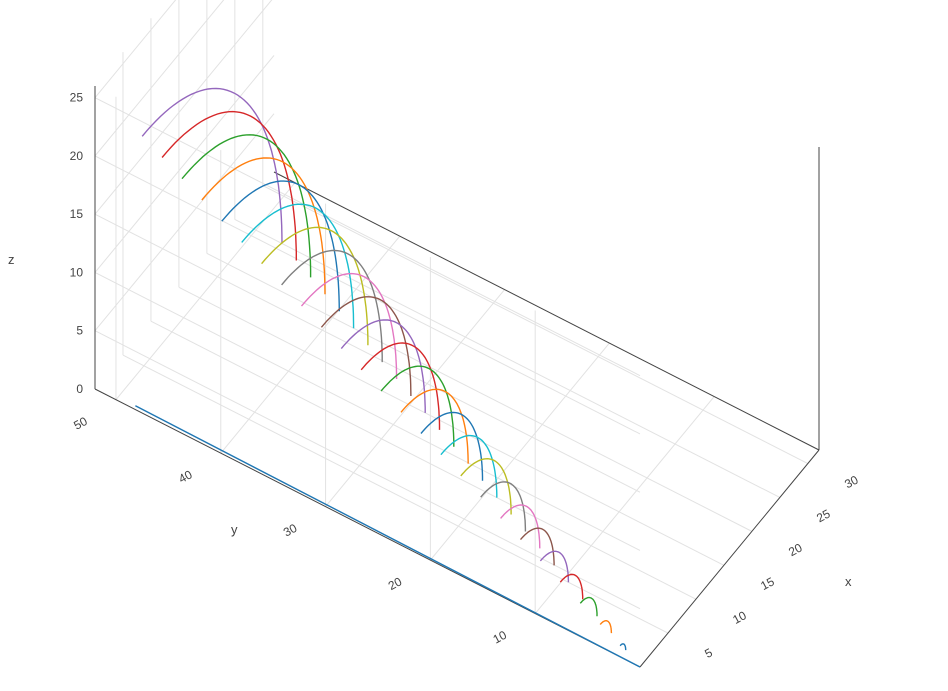  What do you see at coordinates (185, 476) in the screenshot?
I see `y-tick-label: 40` at bounding box center [185, 476].